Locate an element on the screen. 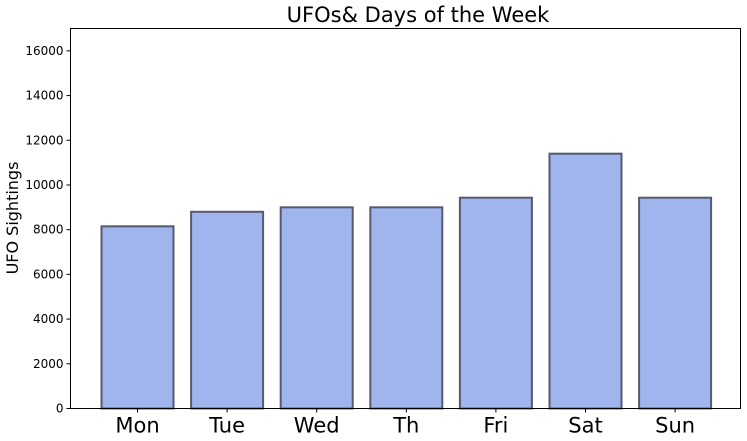  bar-sat is located at coordinates (585, 281).